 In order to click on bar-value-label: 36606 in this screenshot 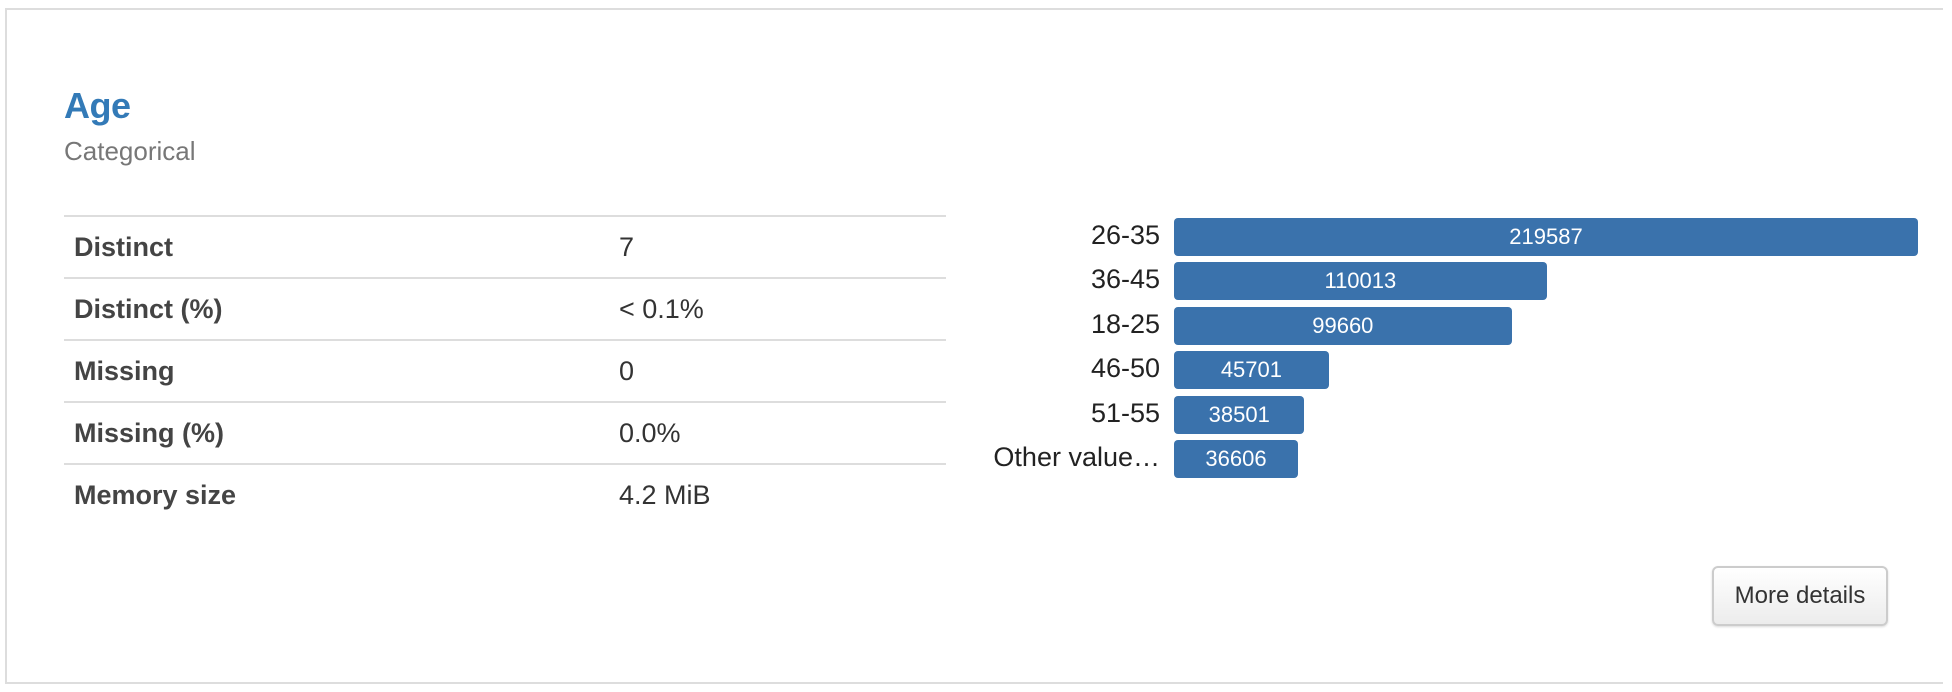, I will do `click(1236, 458)`.